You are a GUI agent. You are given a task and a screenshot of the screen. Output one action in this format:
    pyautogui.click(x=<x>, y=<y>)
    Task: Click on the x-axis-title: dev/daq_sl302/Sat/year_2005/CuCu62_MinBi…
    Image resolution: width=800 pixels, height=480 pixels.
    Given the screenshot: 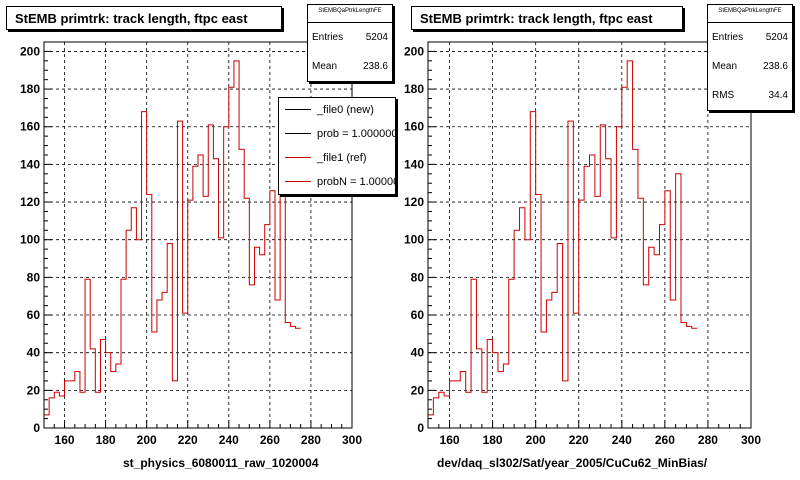 What is the action you would take?
    pyautogui.click(x=572, y=463)
    